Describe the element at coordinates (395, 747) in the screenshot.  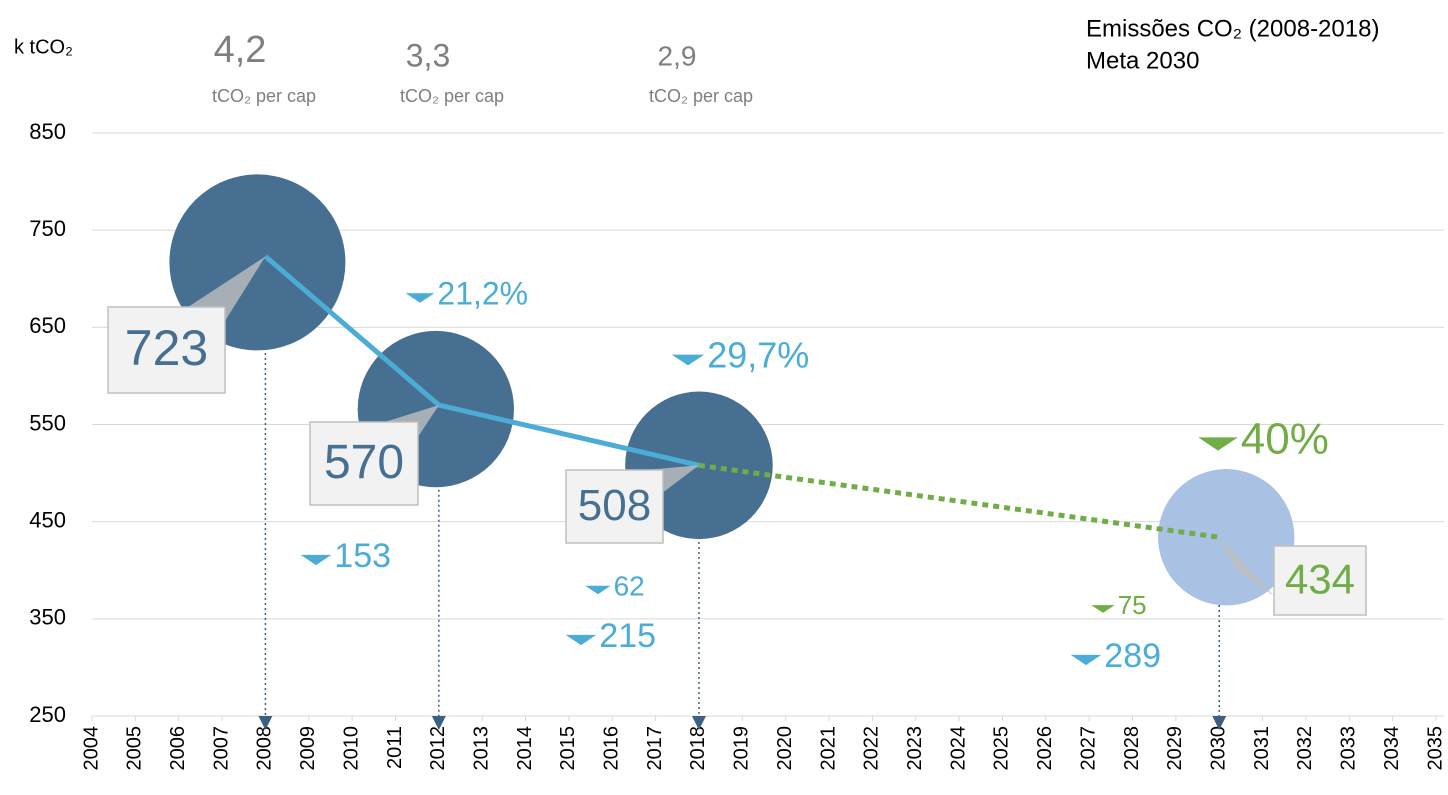
I see `x-tick-label: 2011` at that location.